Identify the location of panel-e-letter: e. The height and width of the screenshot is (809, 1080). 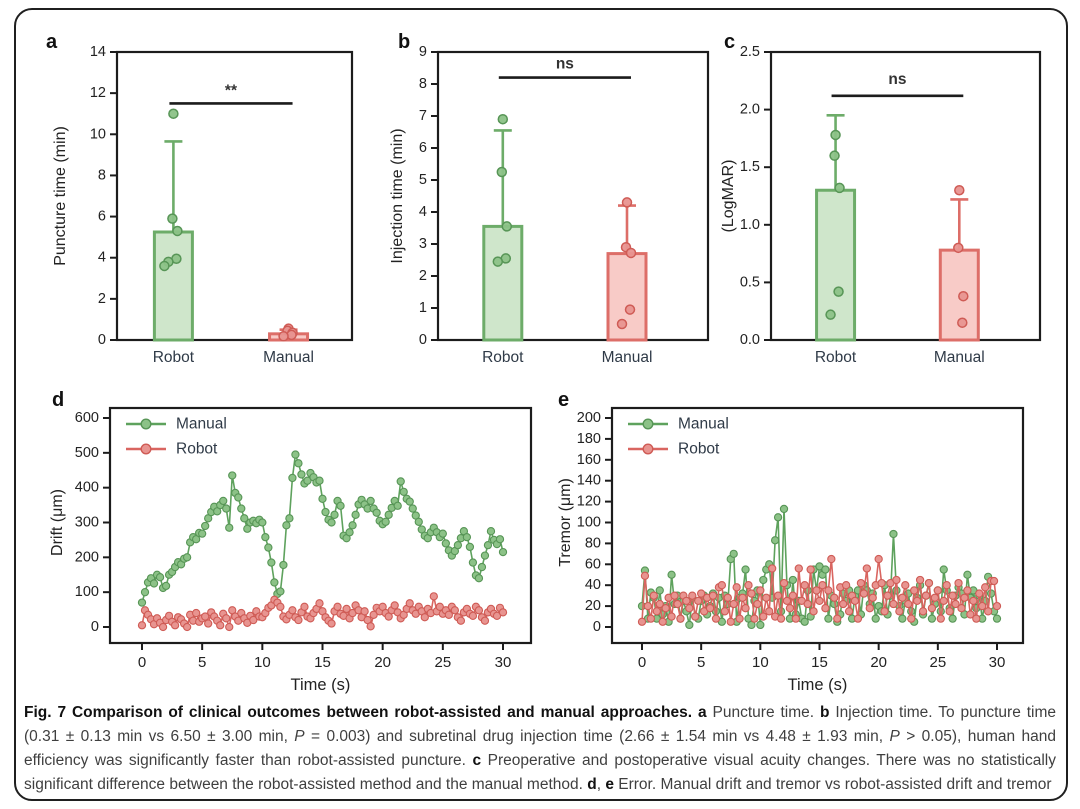
(564, 400).